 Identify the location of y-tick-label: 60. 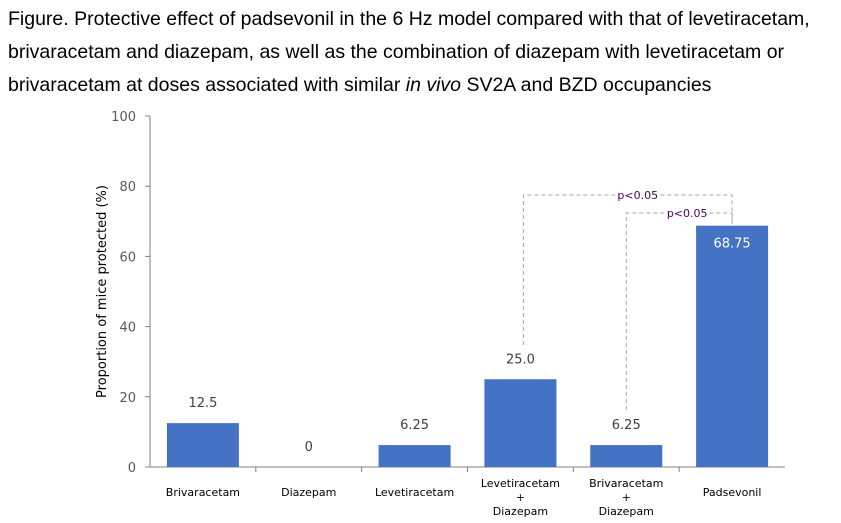
(127, 257).